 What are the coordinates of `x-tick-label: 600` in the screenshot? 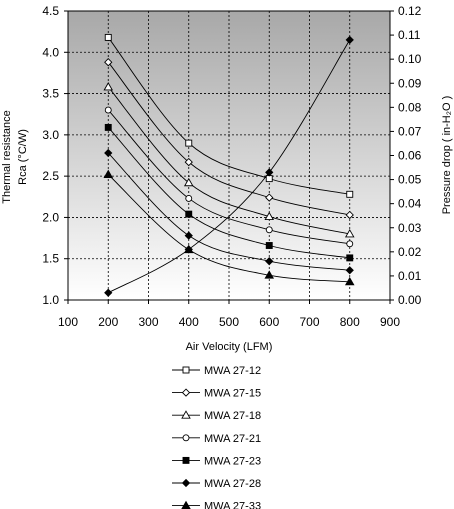 It's located at (269, 322).